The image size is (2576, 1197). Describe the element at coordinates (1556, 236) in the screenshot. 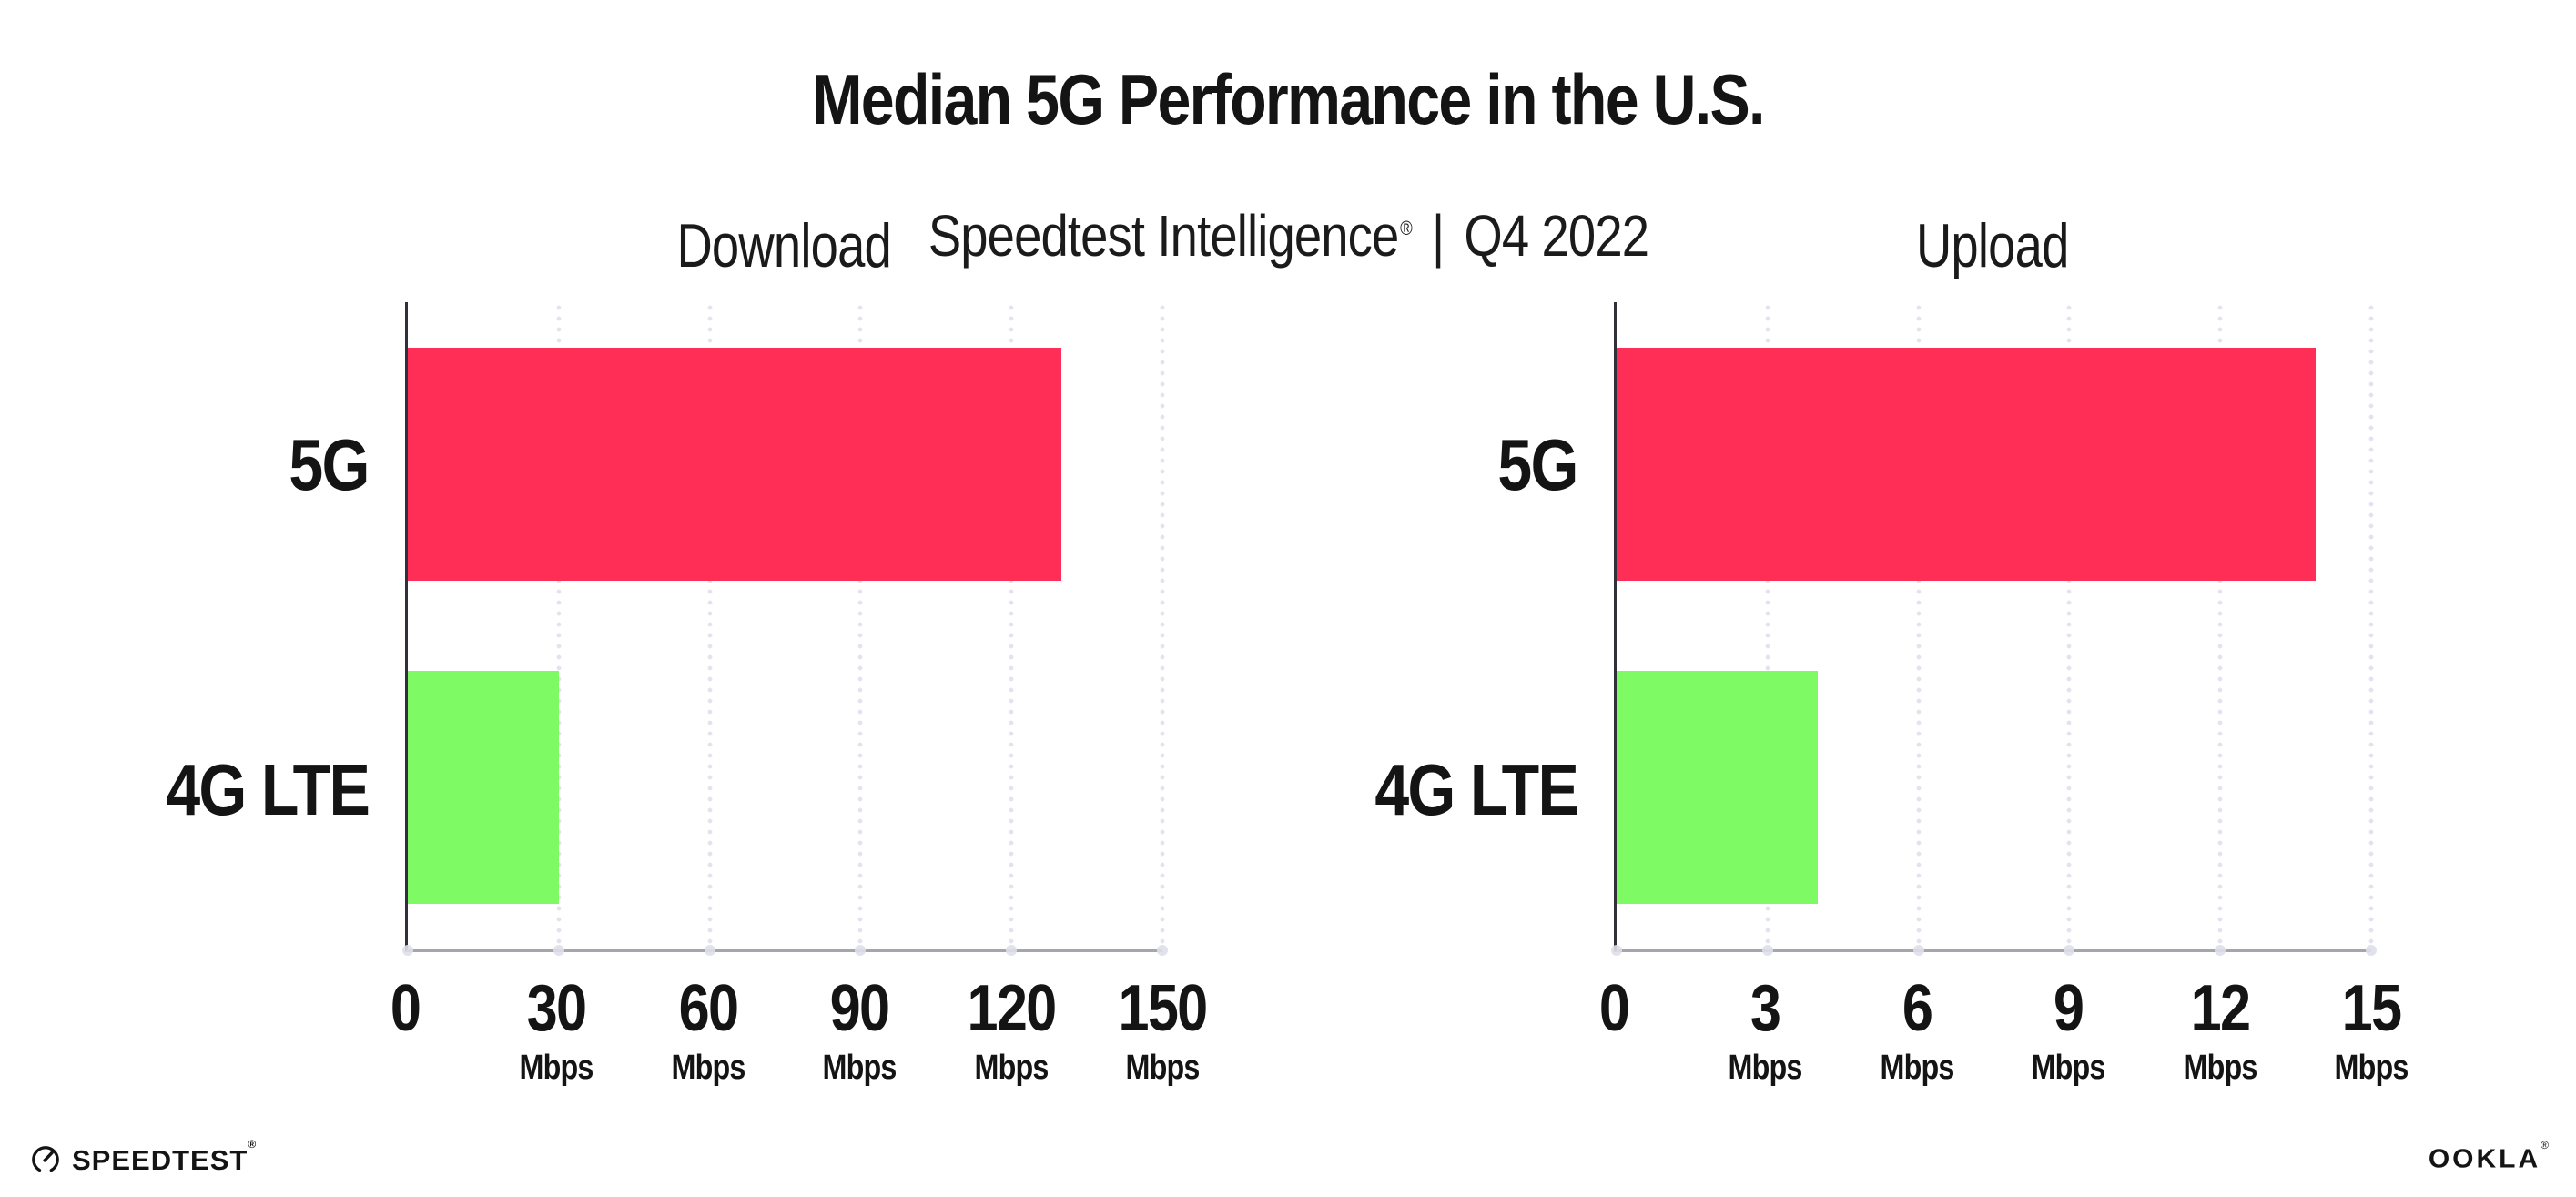

I see `subtitle-period: Q4 2022` at that location.